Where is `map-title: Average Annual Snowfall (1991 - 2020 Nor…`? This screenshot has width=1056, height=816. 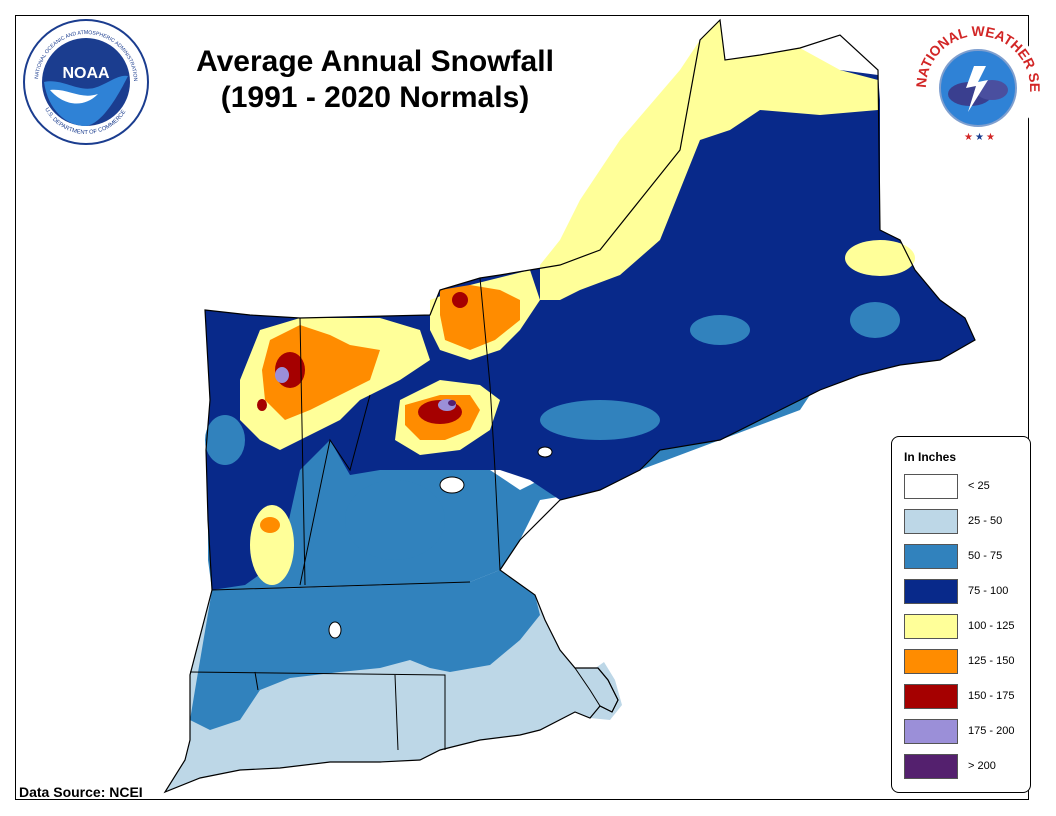 map-title: Average Annual Snowfall (1991 - 2020 Nor… is located at coordinates (375, 80).